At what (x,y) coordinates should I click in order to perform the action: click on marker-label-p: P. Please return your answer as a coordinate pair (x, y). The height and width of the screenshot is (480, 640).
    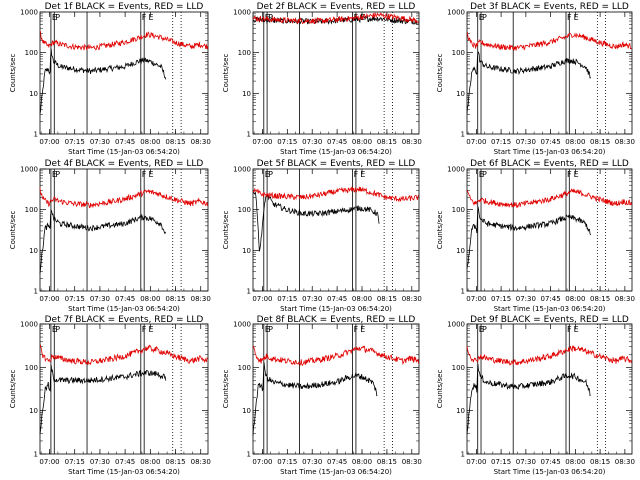
    Looking at the image, I should click on (484, 17).